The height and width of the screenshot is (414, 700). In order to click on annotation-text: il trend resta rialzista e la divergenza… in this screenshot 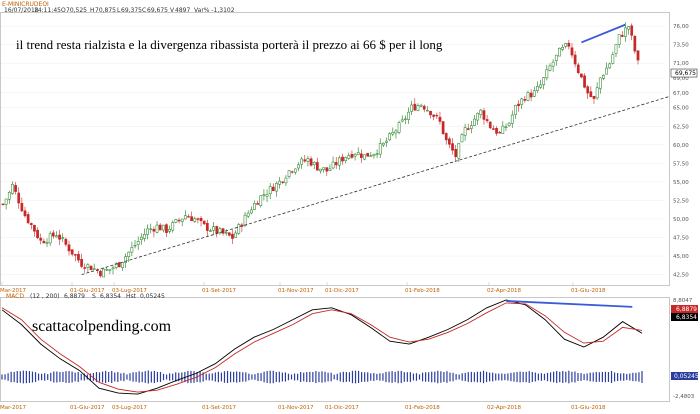, I will do `click(229, 44)`.